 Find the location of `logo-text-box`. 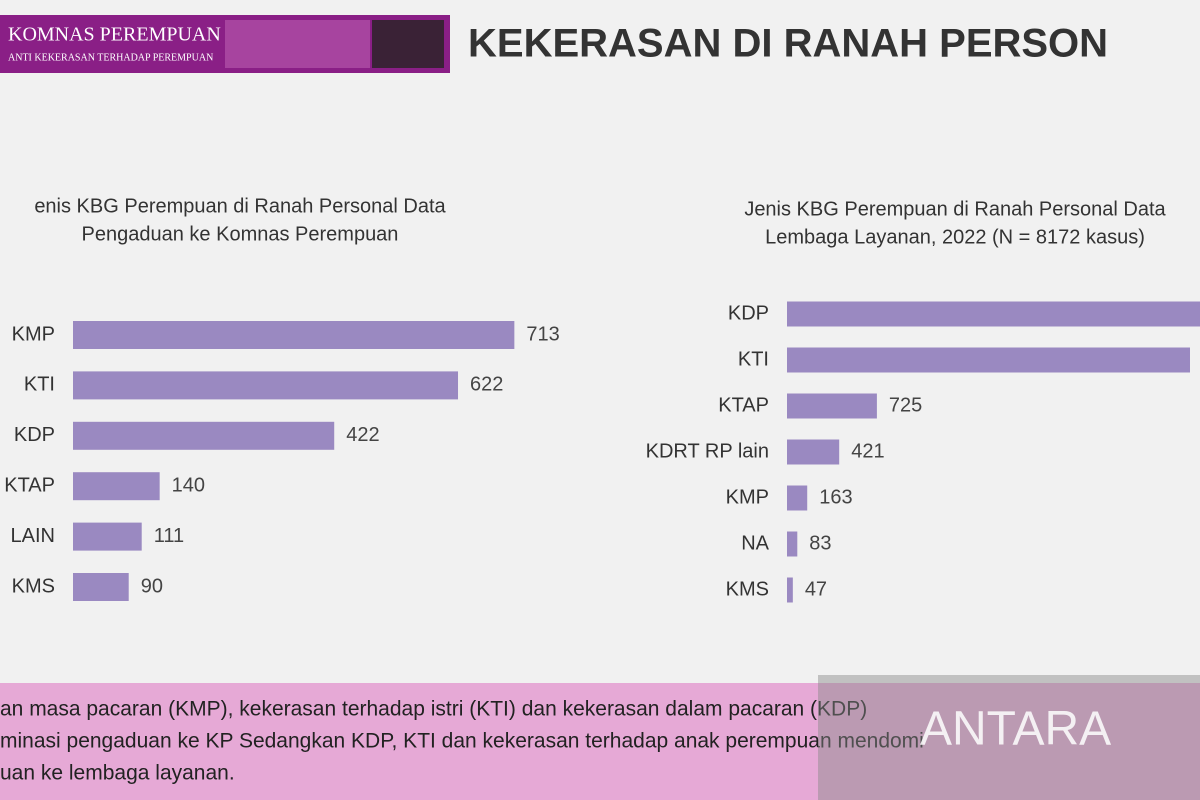

logo-text-box is located at coordinates (297, 44).